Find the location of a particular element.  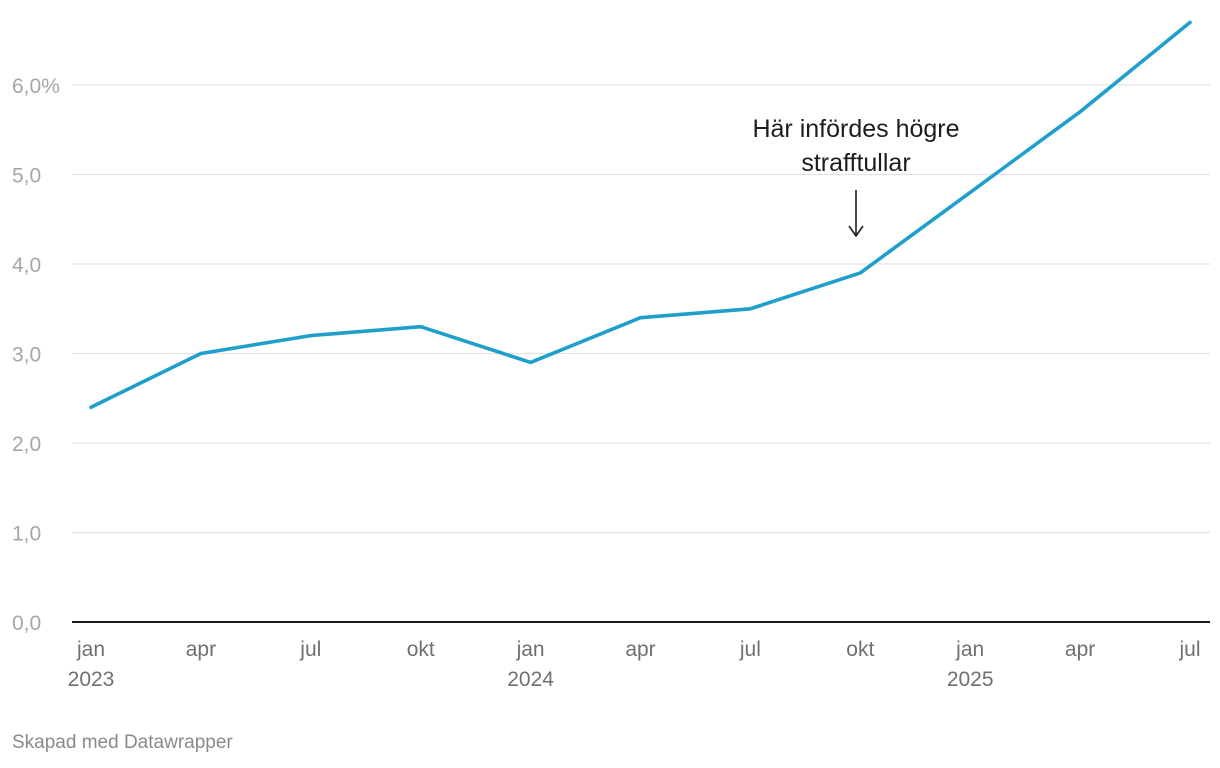

y-axis-ticks: 0,0 1,0 2,0 3,0 4,0 5,0 6,0% is located at coordinates (36, 355).